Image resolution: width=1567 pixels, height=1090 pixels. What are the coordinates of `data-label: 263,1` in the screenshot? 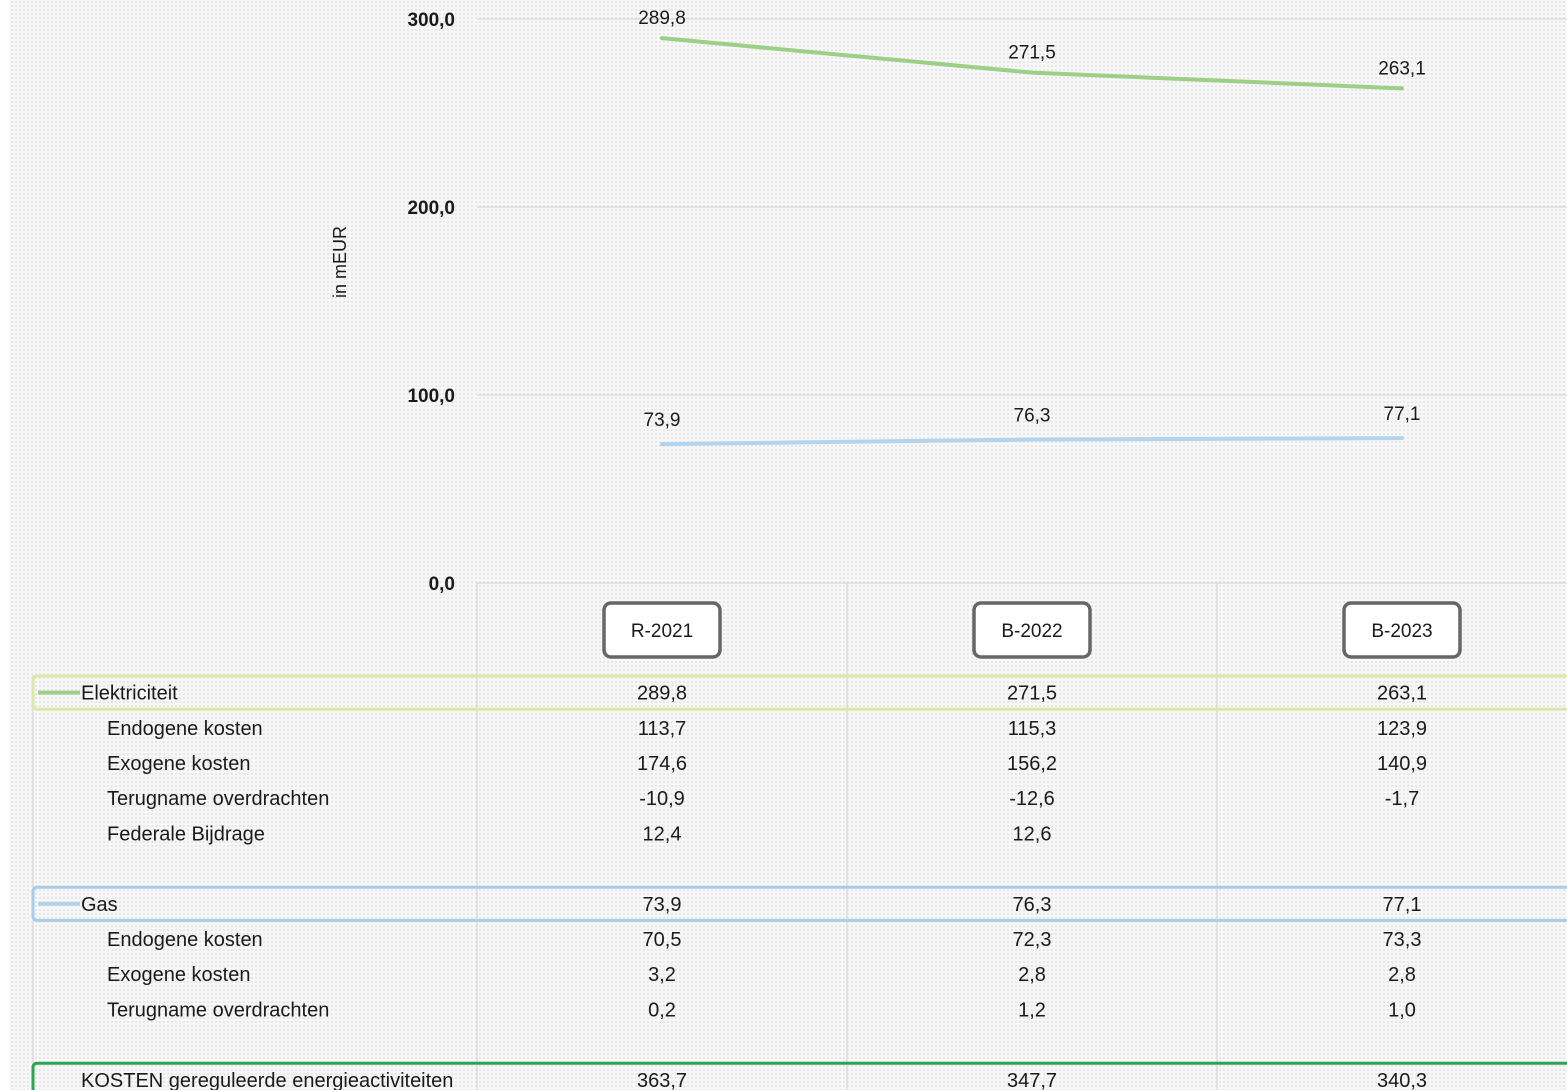 It's located at (1402, 68).